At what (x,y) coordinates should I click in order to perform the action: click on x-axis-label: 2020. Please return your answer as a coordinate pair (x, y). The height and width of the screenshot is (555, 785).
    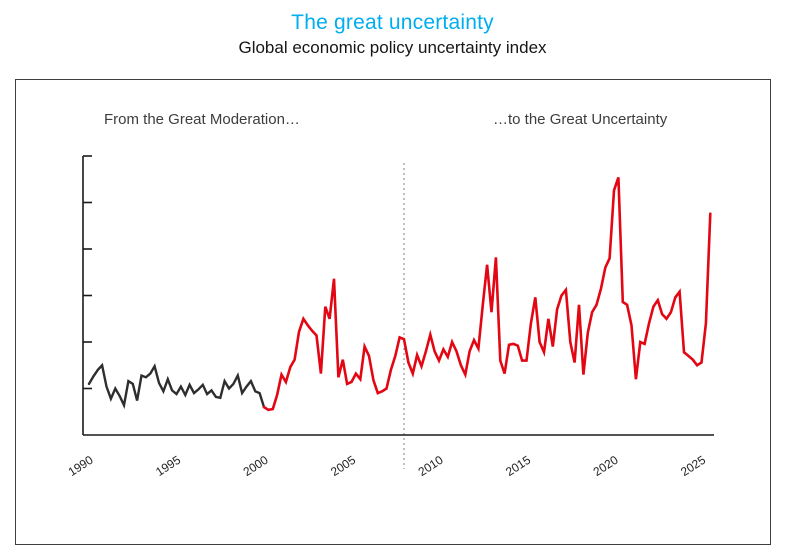
    Looking at the image, I should click on (606, 466).